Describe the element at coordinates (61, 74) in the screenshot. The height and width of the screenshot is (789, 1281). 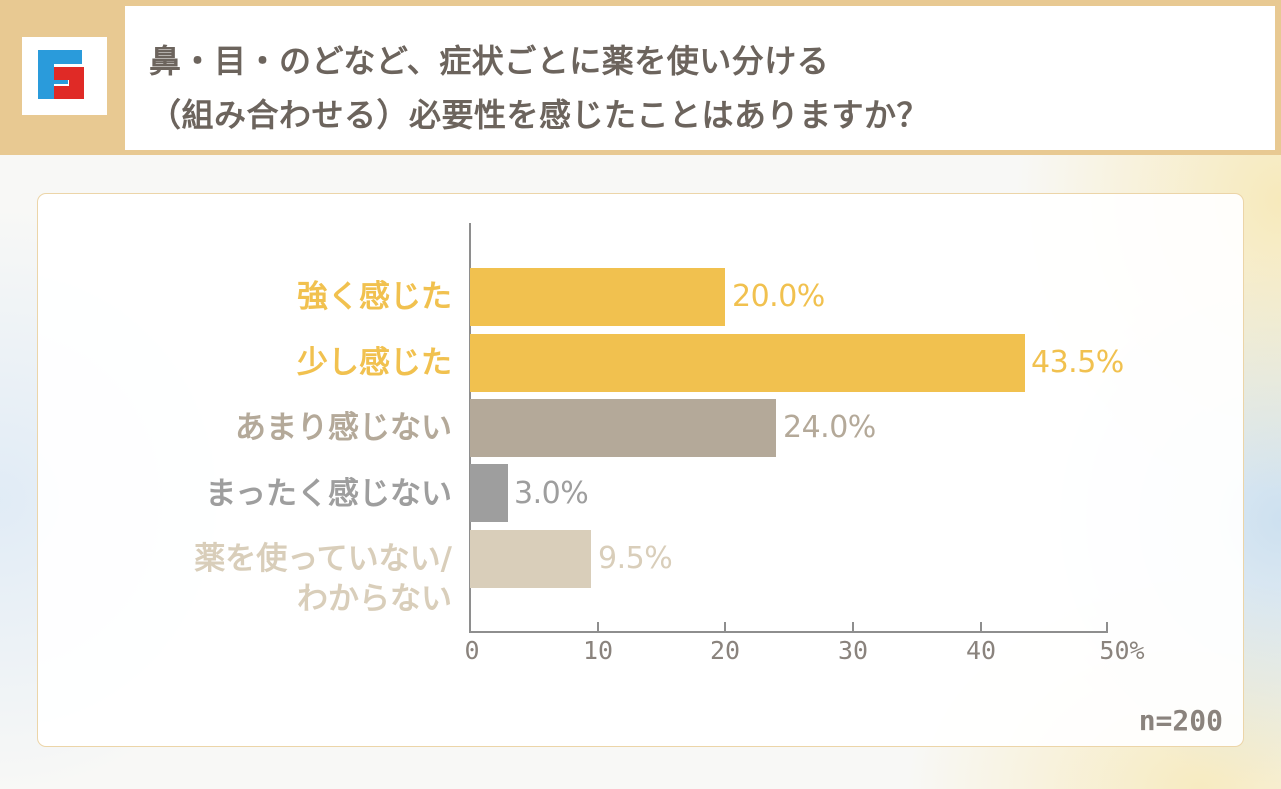
I see `brand-logo-icon` at that location.